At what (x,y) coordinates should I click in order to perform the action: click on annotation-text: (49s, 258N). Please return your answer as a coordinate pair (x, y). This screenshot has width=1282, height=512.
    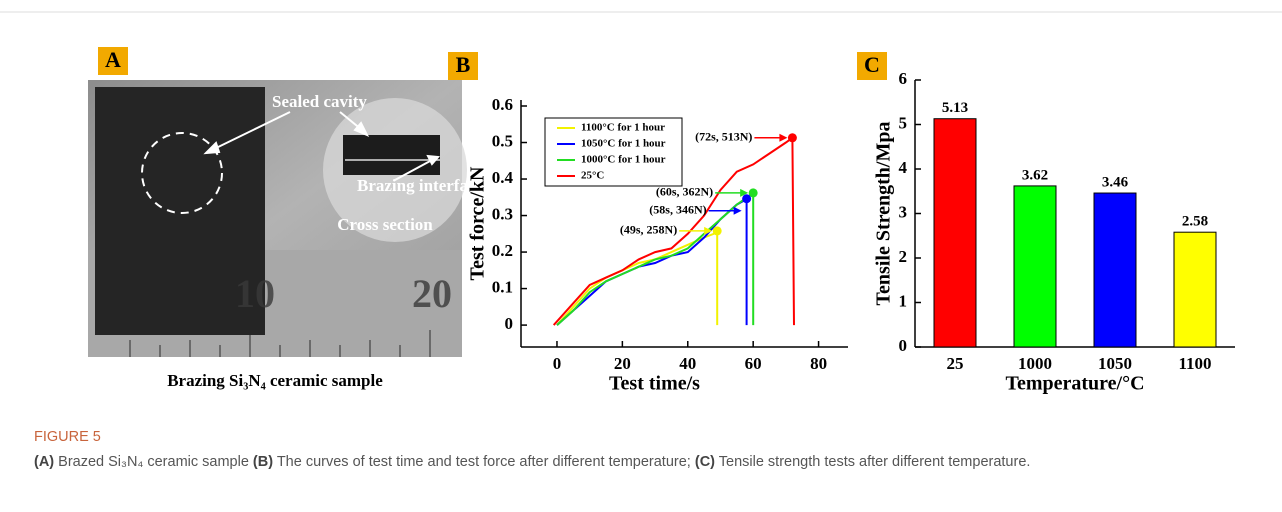
    Looking at the image, I should click on (648, 230).